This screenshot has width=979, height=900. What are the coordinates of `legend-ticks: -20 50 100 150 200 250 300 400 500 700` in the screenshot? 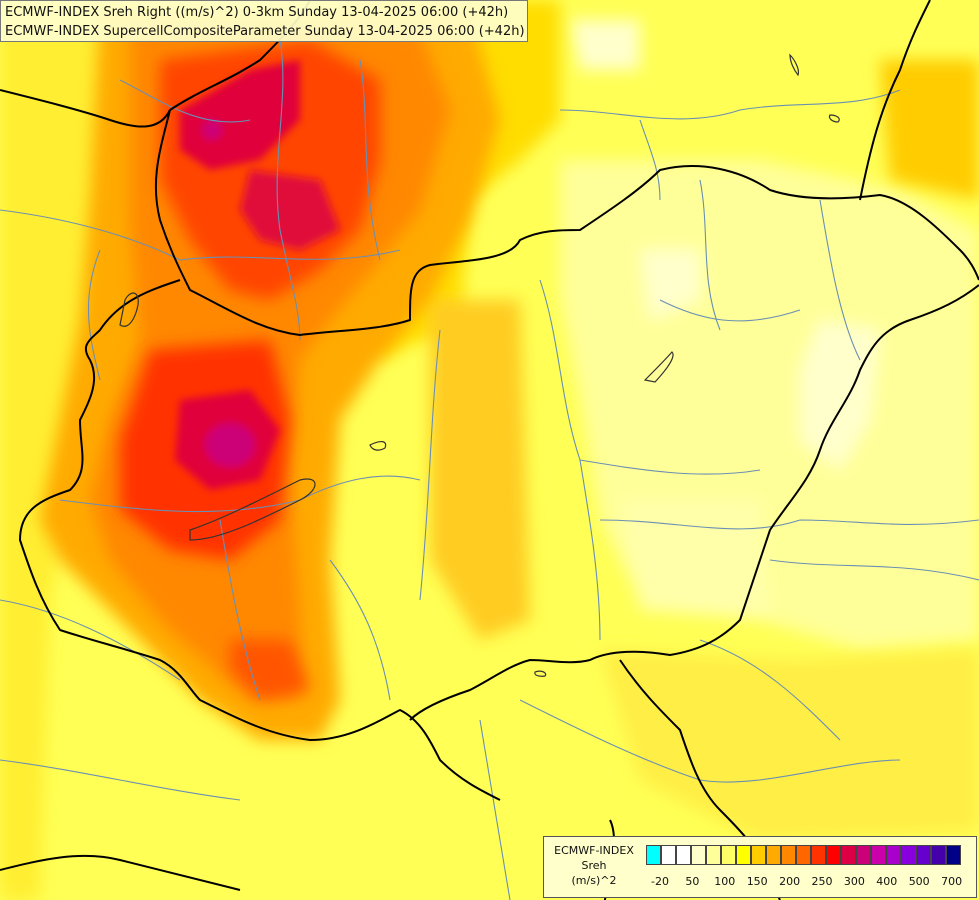 It's located at (811, 883).